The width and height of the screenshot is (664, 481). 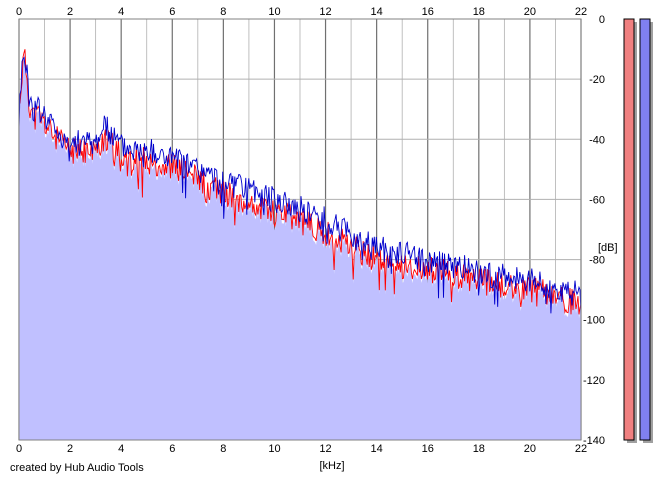 I want to click on y-tick-label: -40, so click(x=597, y=140).